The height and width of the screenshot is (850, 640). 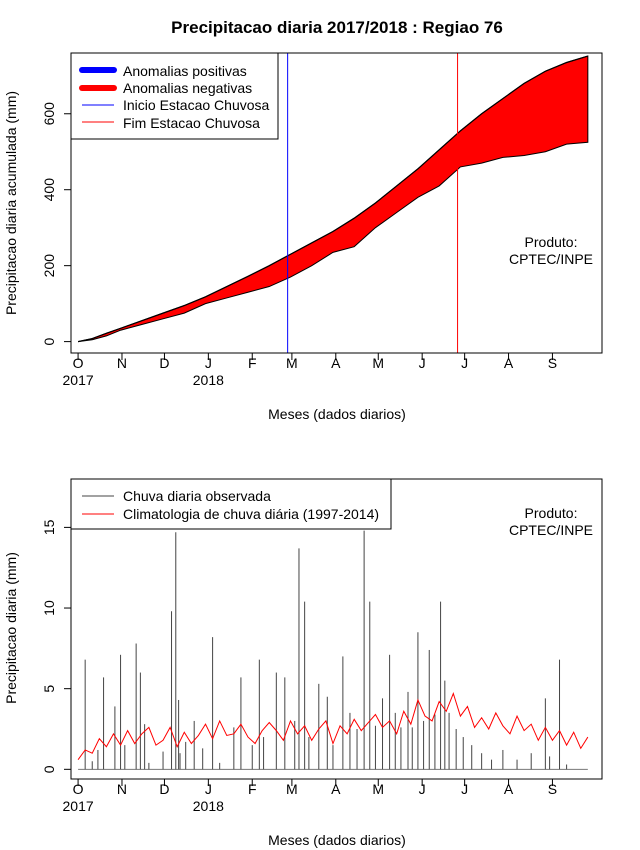 I want to click on legend-label-observed: Chuva diaria observada, so click(x=197, y=496).